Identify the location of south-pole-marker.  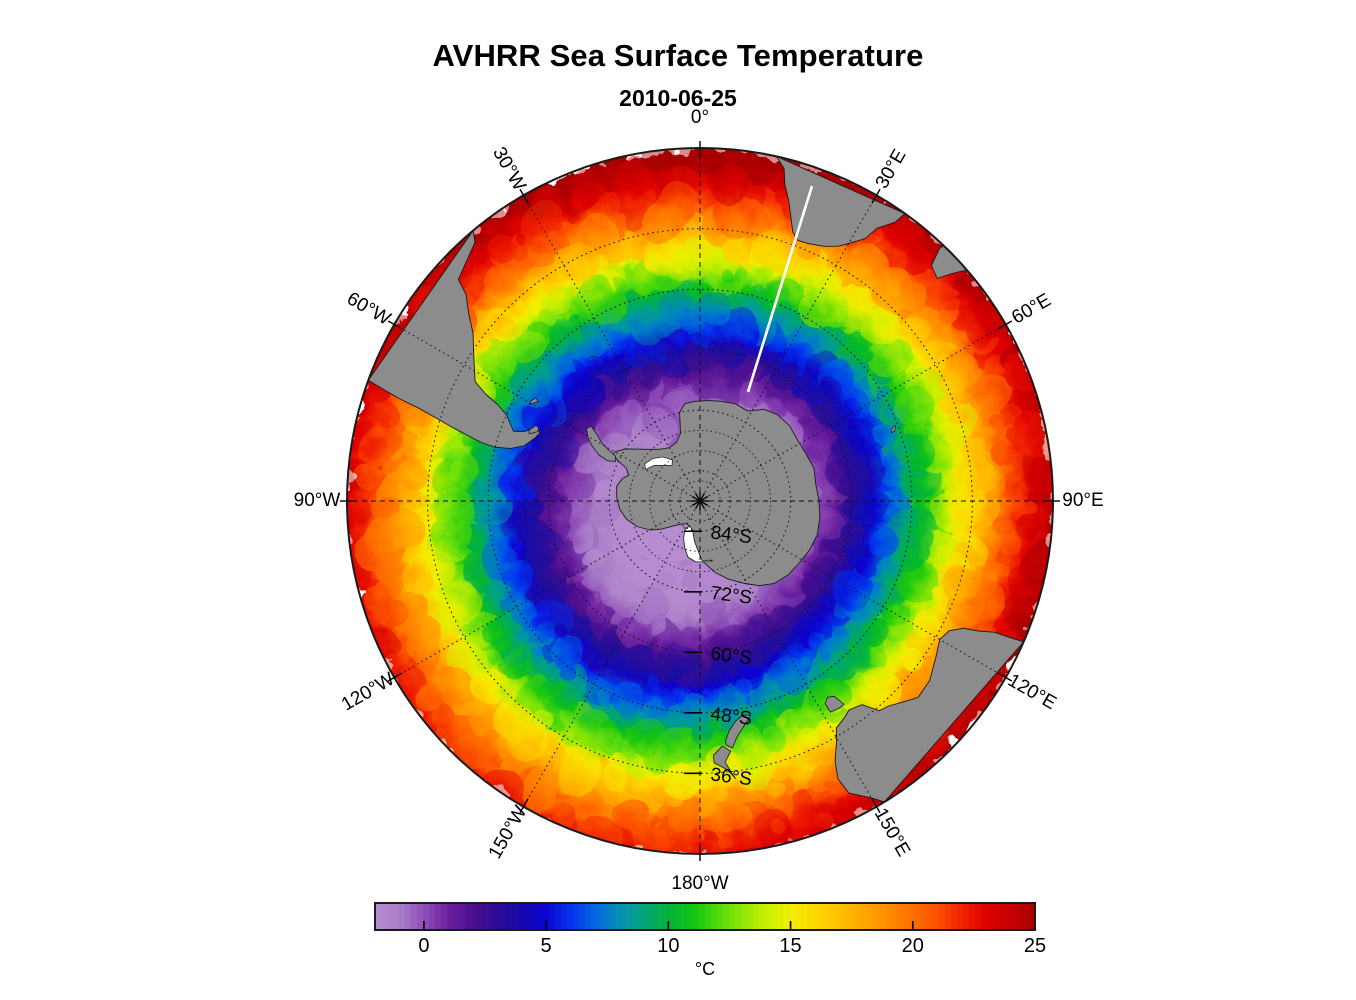
(700, 501).